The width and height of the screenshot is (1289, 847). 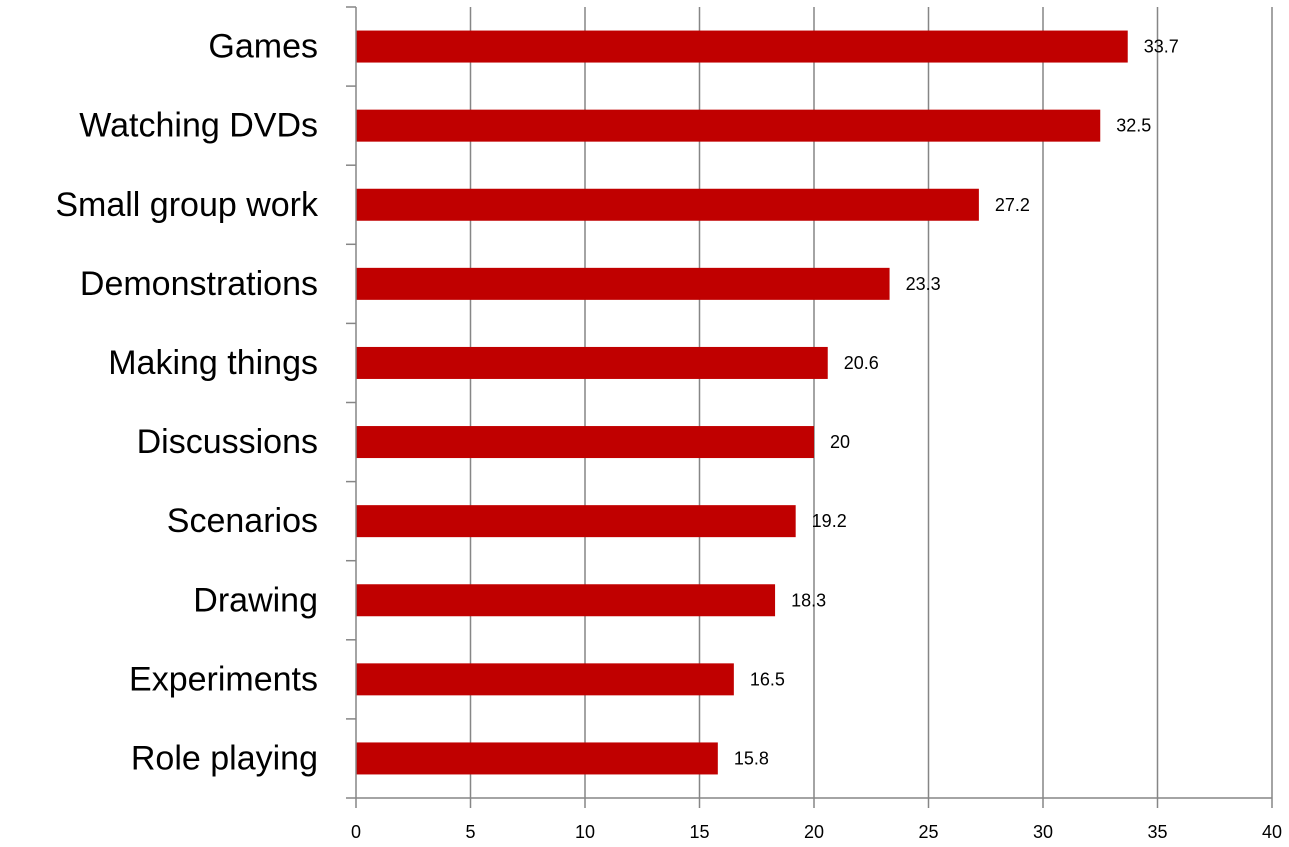 What do you see at coordinates (223, 679) in the screenshot?
I see `category-label: Experiments` at bounding box center [223, 679].